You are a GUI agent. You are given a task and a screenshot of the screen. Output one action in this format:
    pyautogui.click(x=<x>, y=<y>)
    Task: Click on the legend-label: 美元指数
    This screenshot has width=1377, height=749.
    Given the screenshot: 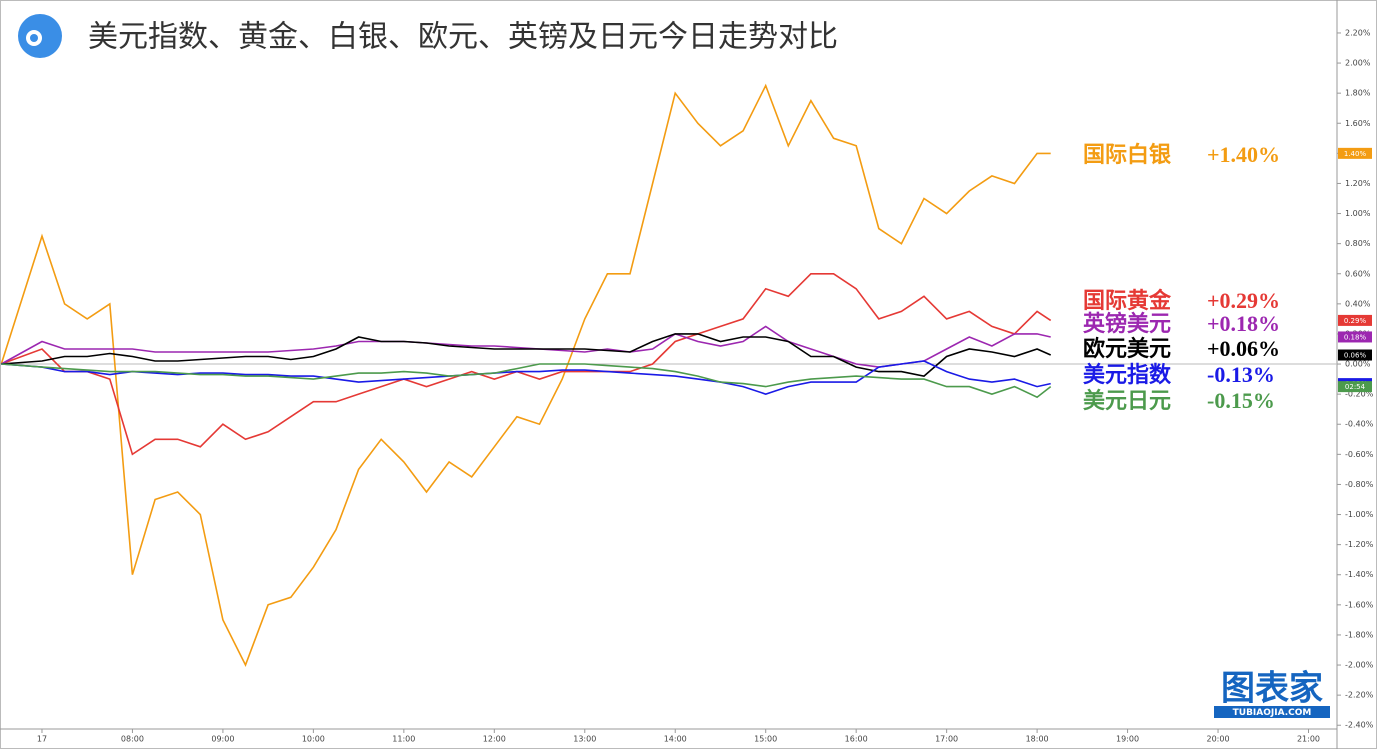 What is the action you would take?
    pyautogui.click(x=1127, y=374)
    